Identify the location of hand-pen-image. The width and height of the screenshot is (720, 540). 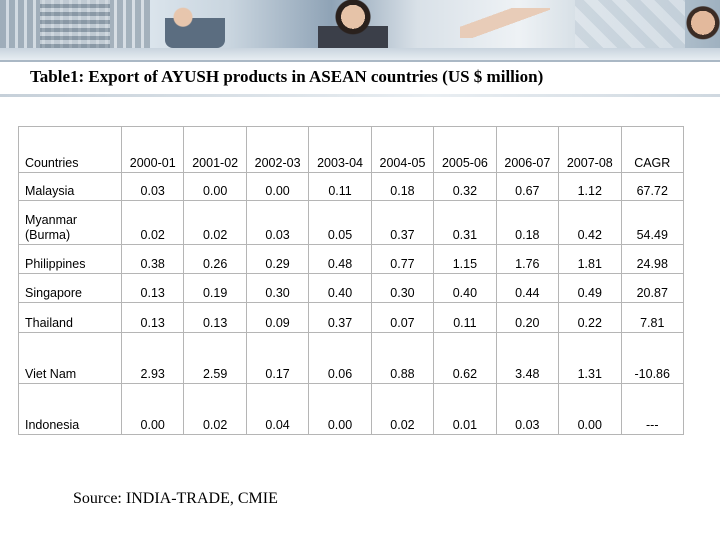
(505, 23).